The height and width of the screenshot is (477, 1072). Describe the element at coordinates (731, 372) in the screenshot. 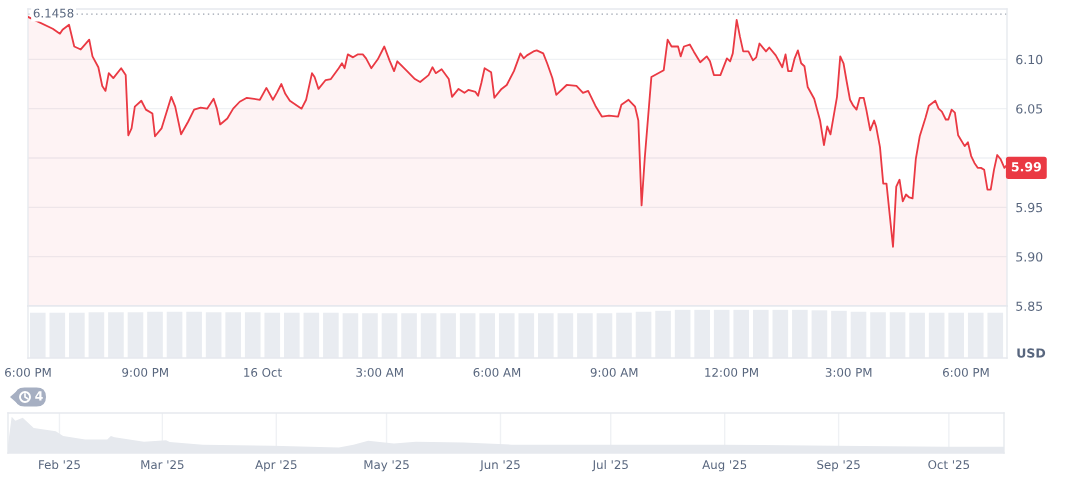

I see `x-tick-label: 12:00 PM` at that location.